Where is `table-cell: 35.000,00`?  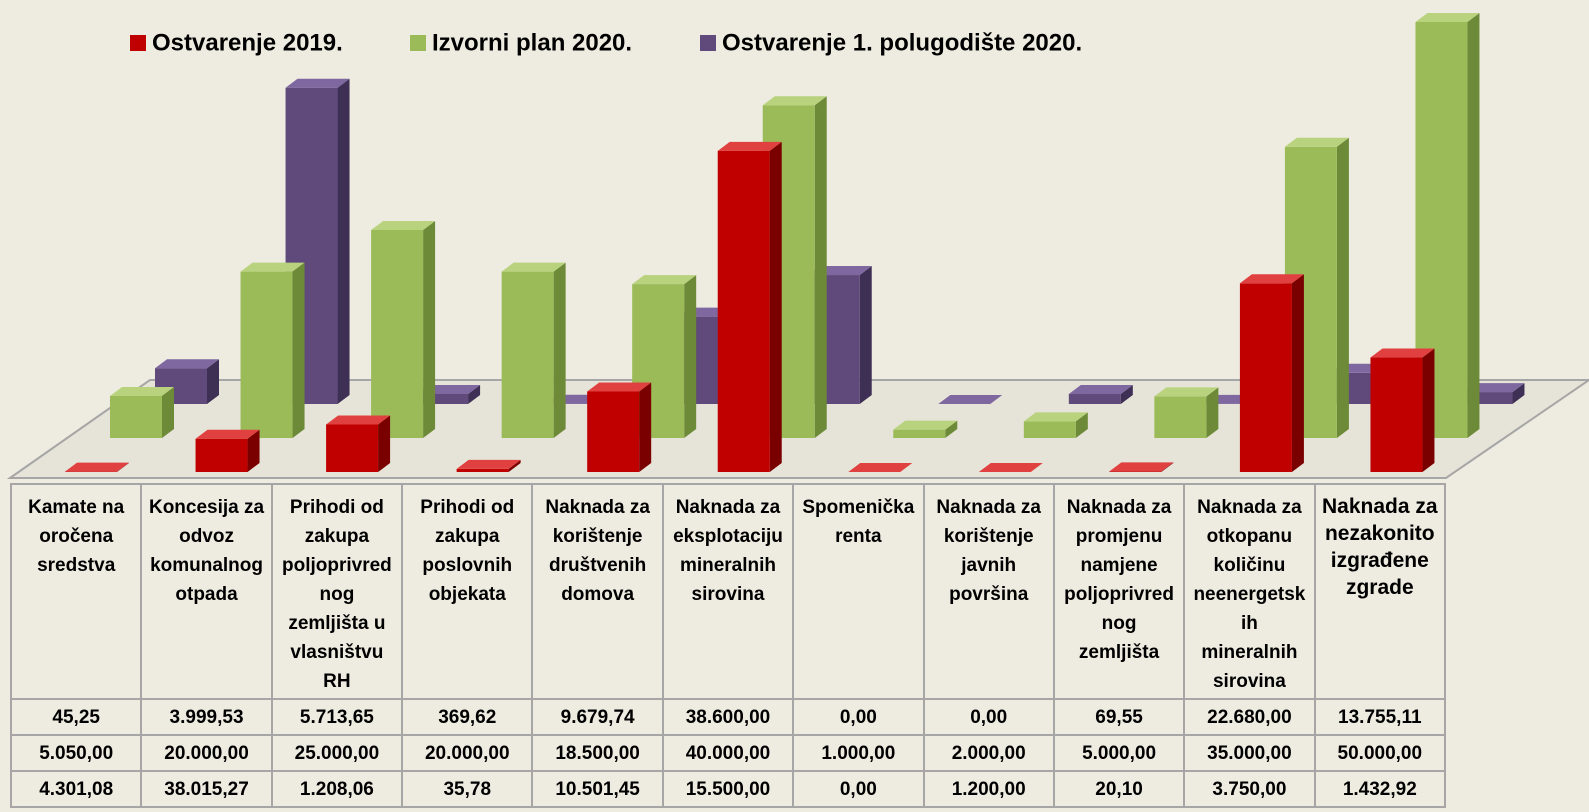 table-cell: 35.000,00 is located at coordinates (1249, 753).